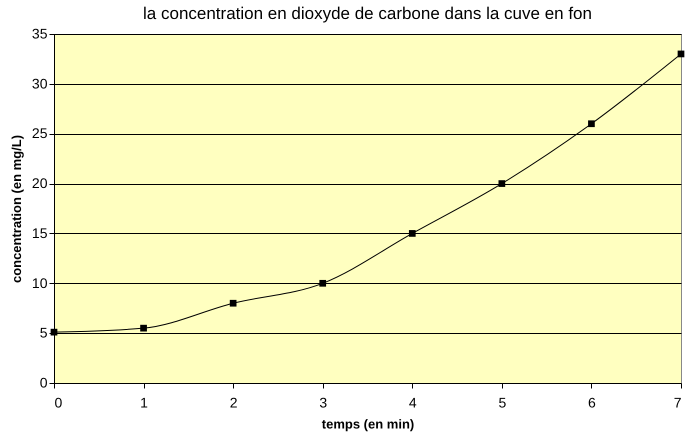 The image size is (700, 441). What do you see at coordinates (44, 332) in the screenshot?
I see `y-tick-label: 5` at bounding box center [44, 332].